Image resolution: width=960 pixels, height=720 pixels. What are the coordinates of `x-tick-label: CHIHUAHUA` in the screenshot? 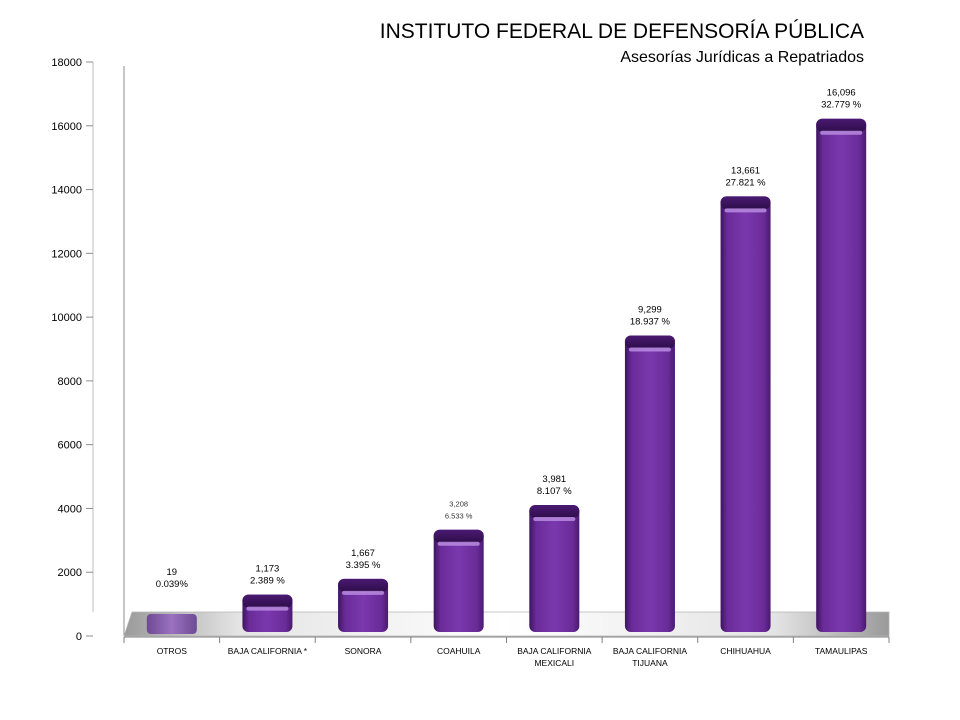 It's located at (745, 651).